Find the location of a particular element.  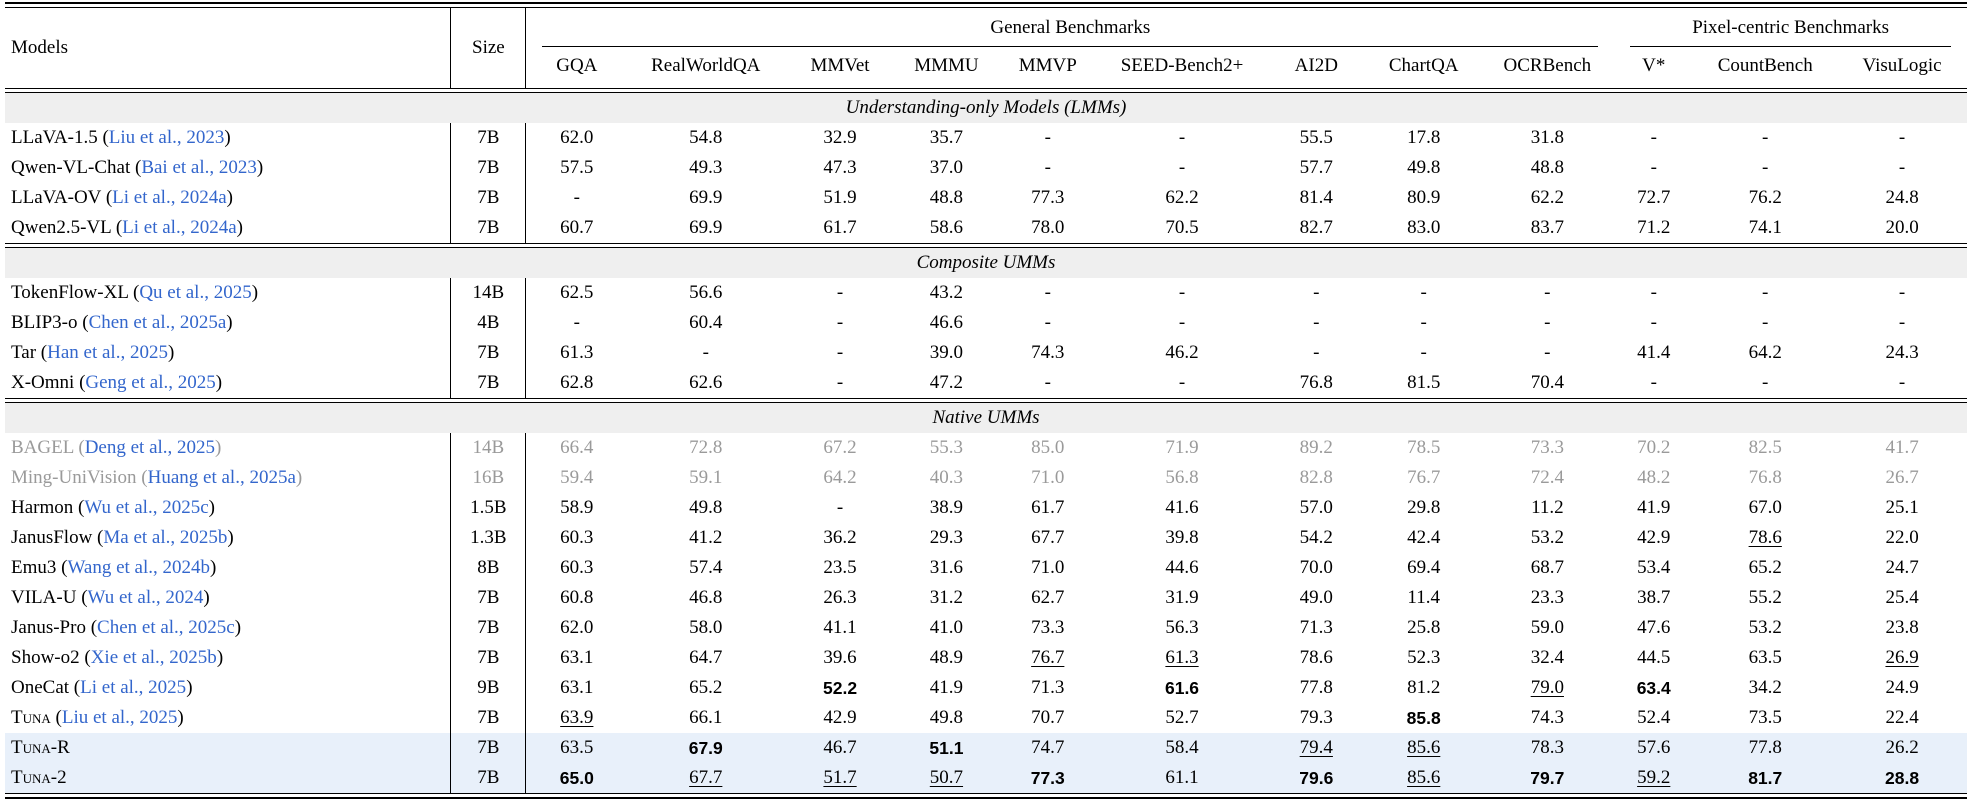

score-cell: 57.7 is located at coordinates (1316, 167).